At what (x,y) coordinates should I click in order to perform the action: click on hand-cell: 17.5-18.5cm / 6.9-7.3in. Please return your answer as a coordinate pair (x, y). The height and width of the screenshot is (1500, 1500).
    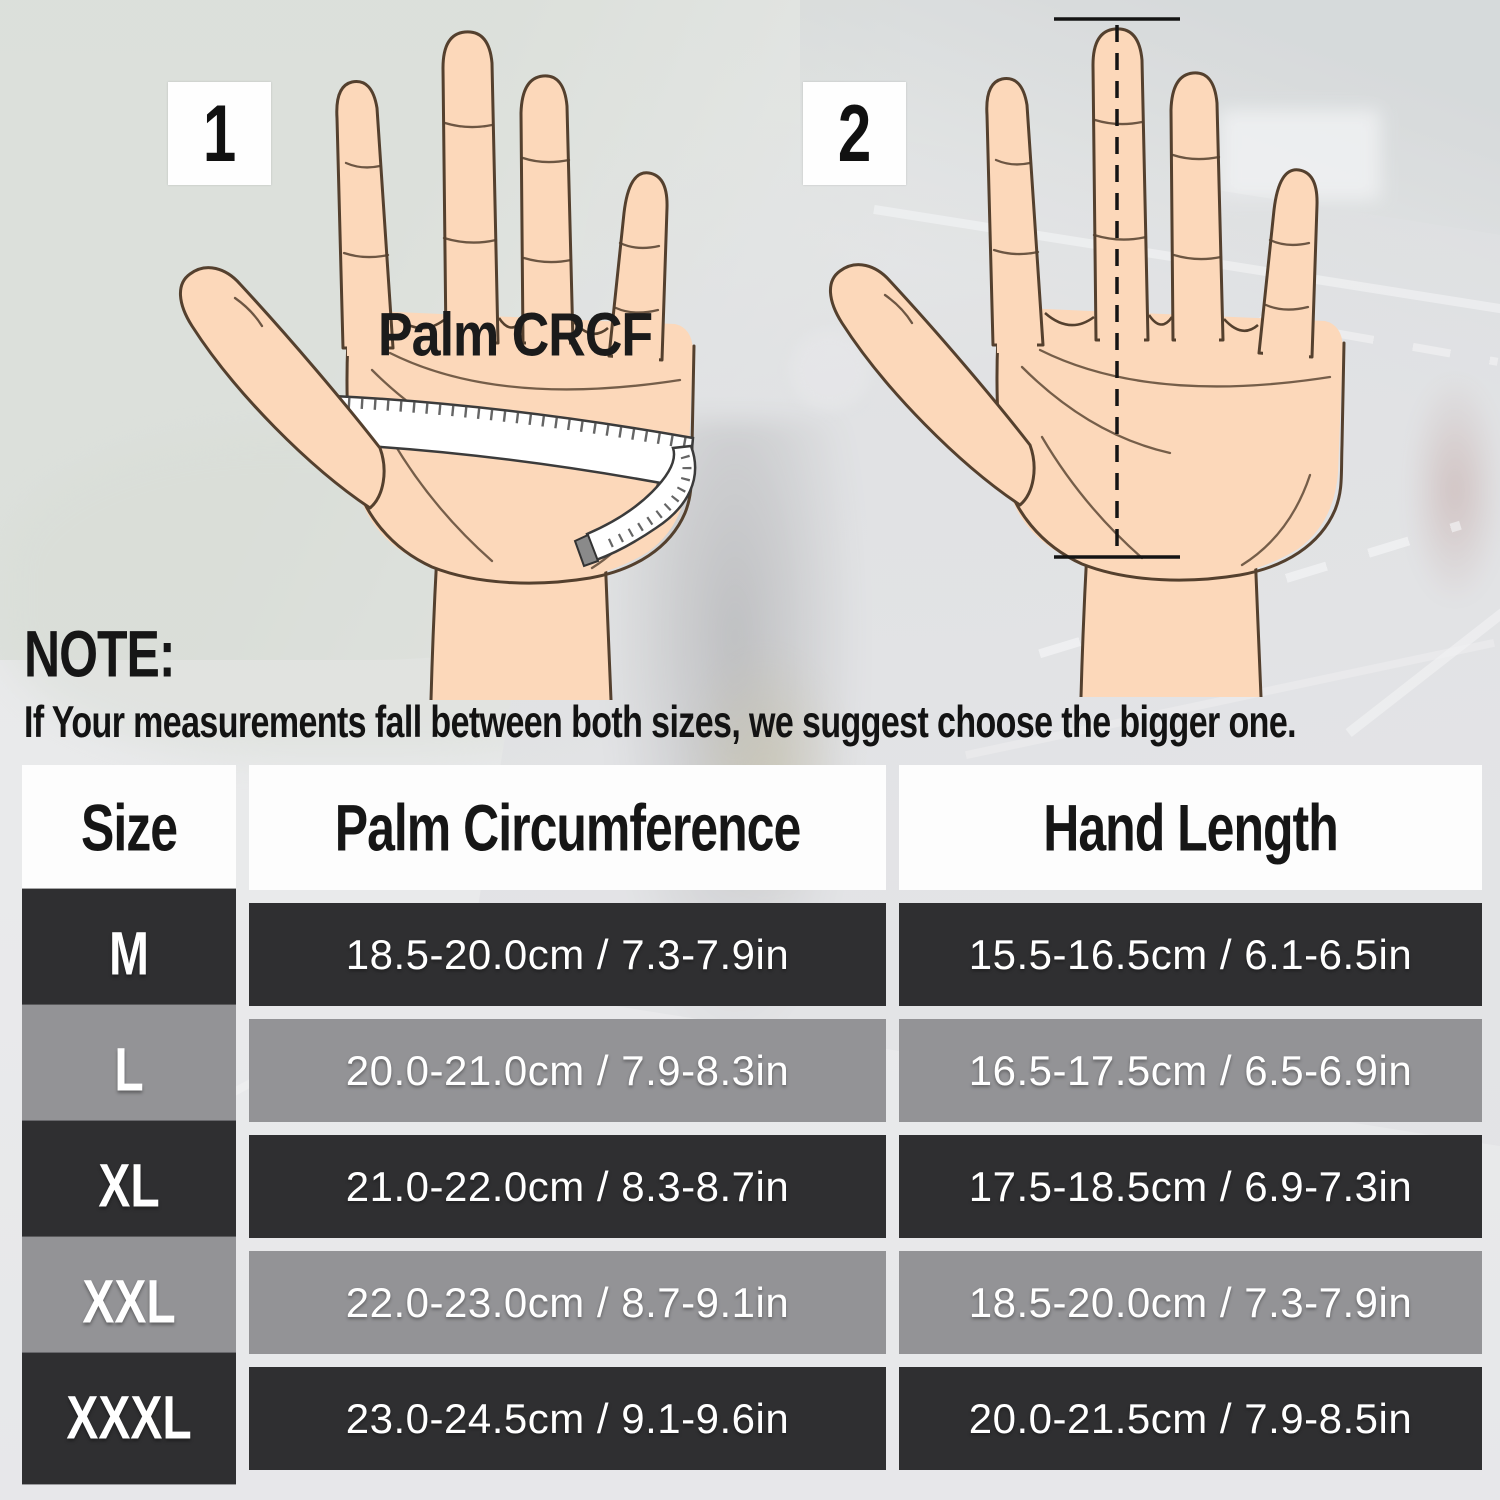
    Looking at the image, I should click on (1190, 1186).